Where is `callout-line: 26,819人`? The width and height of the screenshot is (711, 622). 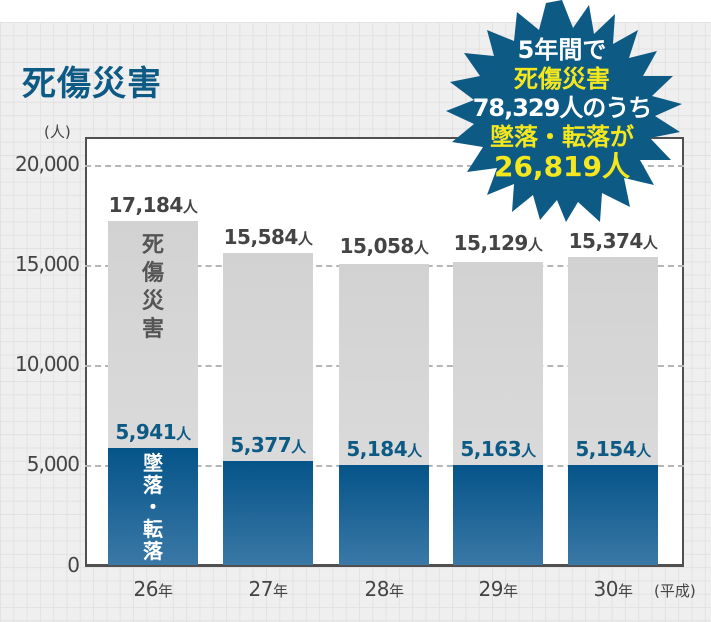
callout-line: 26,819人 is located at coordinates (562, 166).